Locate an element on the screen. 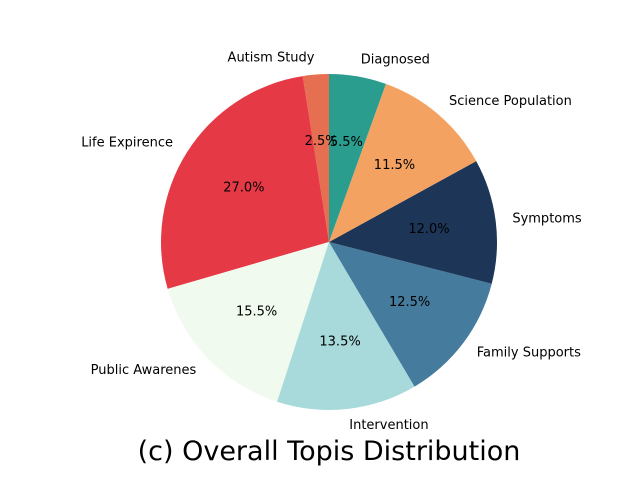  slice-label-intervention: Intervention is located at coordinates (388, 425).